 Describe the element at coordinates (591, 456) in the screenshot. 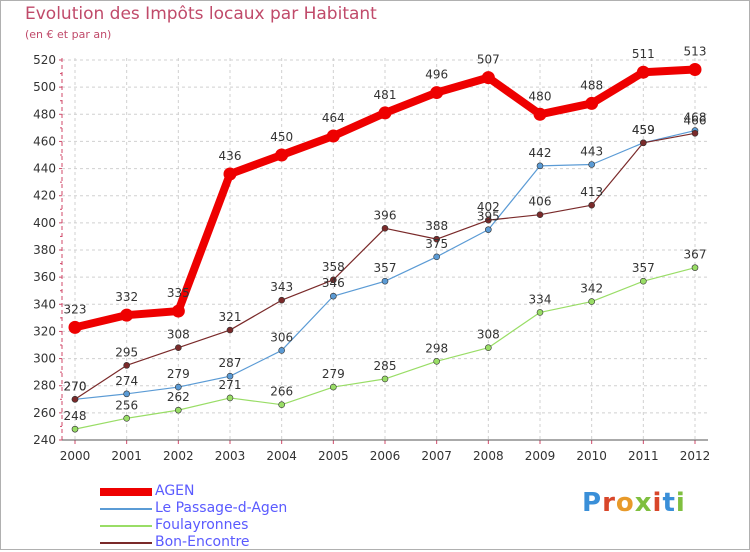

I see `x-tick-label: 2010` at that location.